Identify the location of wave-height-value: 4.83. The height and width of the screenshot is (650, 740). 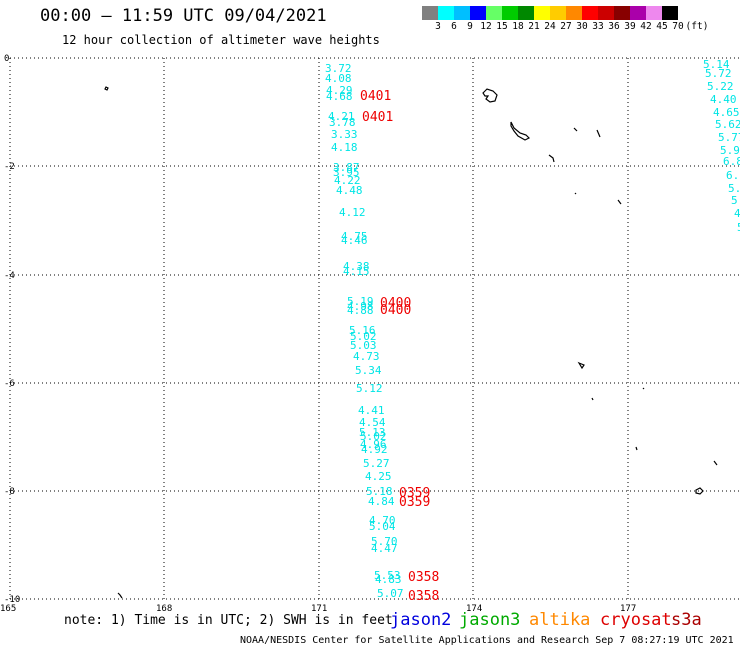
(388, 579).